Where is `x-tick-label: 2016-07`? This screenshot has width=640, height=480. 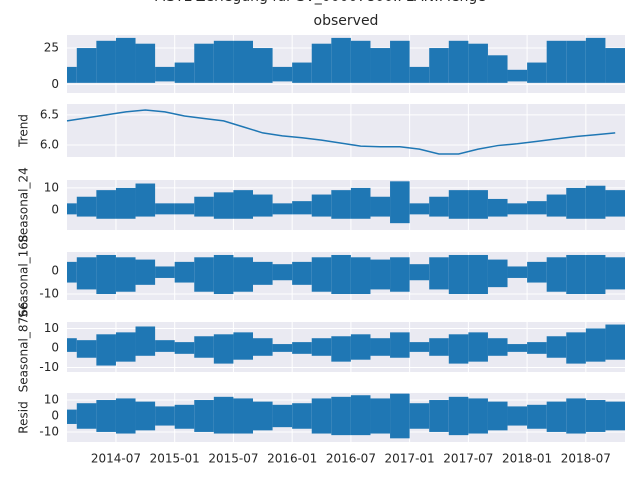
x-tick-label: 2016-07 is located at coordinates (351, 459).